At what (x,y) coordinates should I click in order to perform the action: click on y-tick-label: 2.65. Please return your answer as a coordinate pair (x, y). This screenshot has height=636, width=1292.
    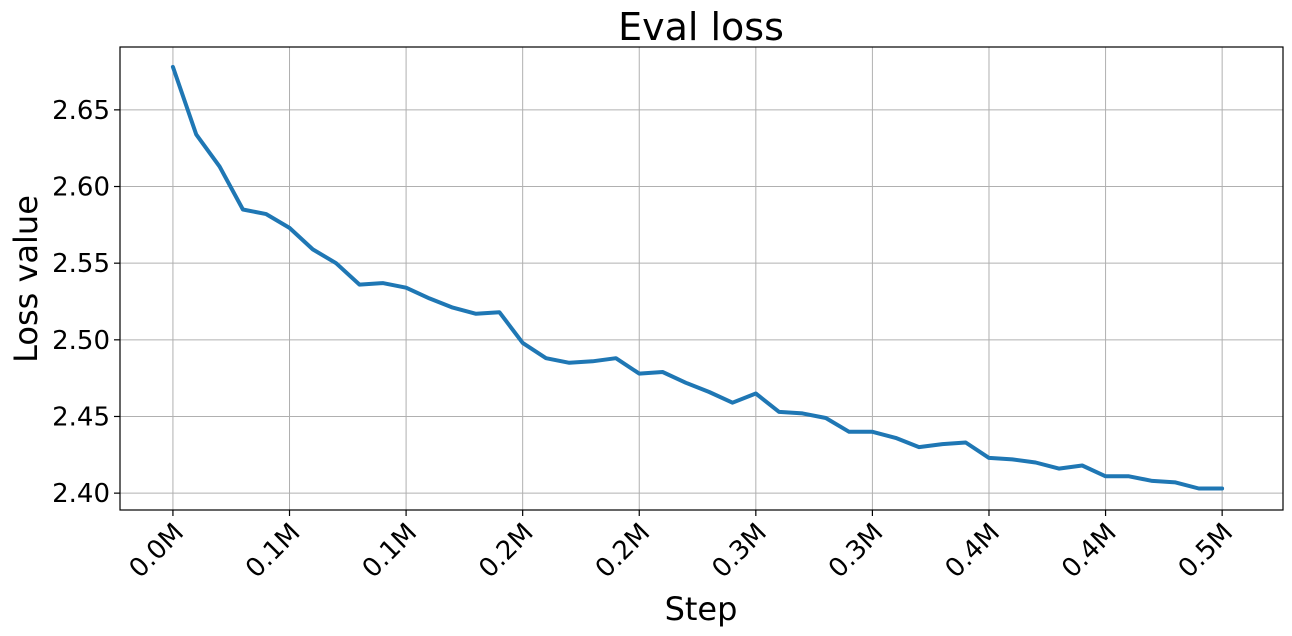
    Looking at the image, I should click on (81, 111).